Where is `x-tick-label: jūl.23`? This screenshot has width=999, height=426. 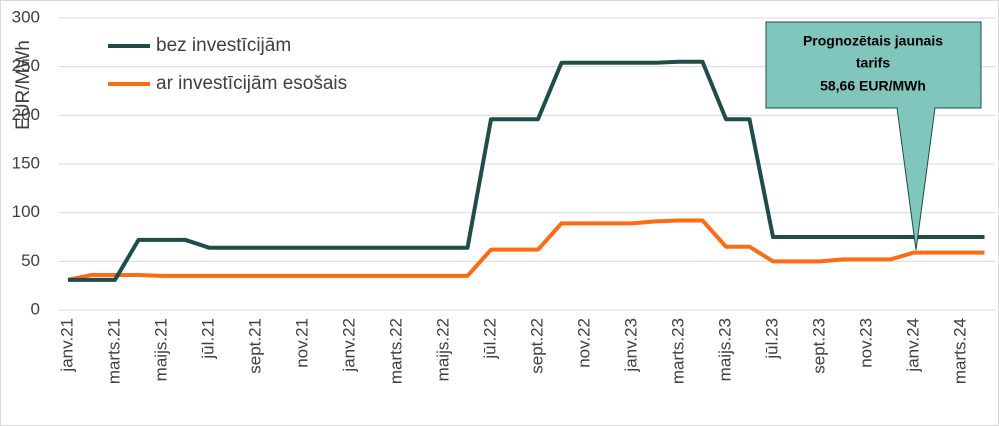
x-tick-label: jūl.23 is located at coordinates (771, 339).